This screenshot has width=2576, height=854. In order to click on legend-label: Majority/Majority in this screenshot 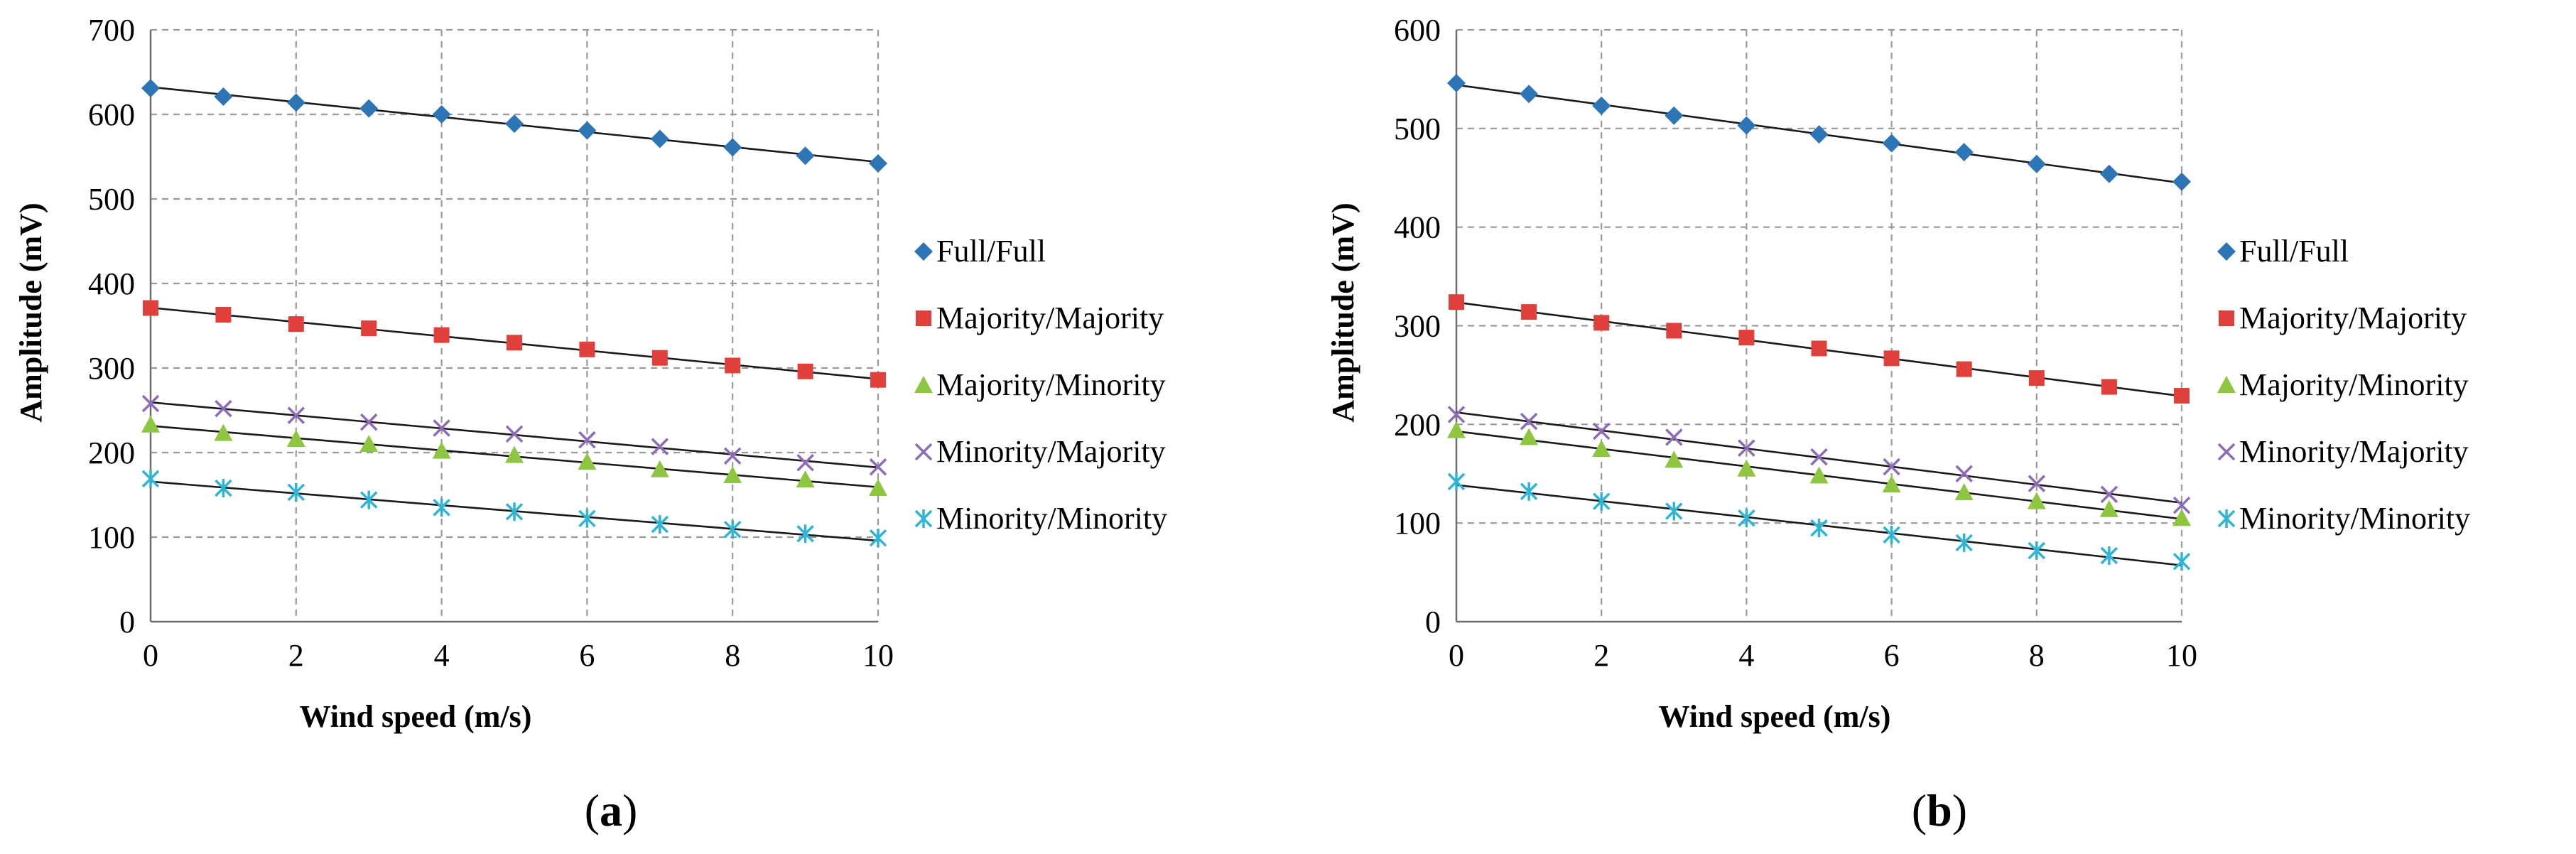, I will do `click(2353, 318)`.